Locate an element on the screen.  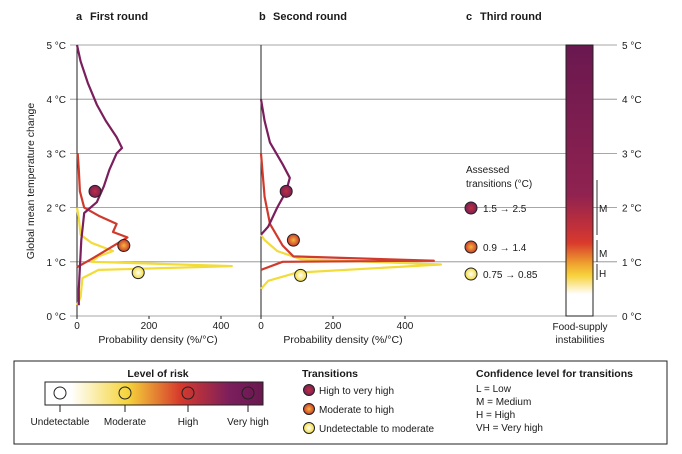
y-tick-label: 0 °C is located at coordinates (56, 317).